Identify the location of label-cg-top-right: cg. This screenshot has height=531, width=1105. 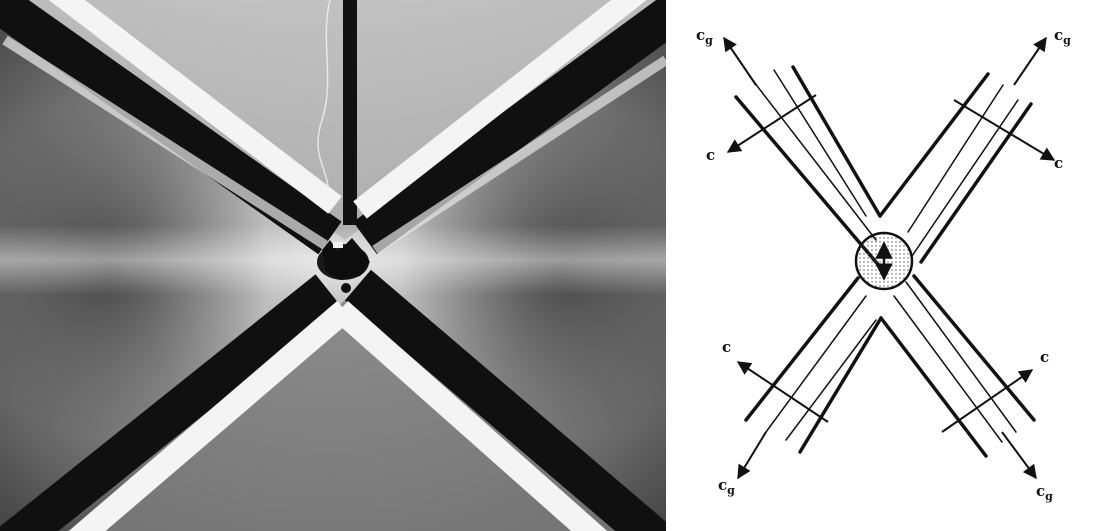
(1062, 36).